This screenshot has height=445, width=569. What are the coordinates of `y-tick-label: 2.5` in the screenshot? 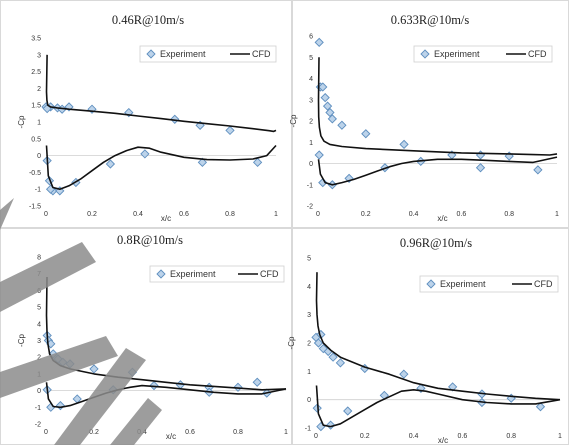 It's located at (36, 72).